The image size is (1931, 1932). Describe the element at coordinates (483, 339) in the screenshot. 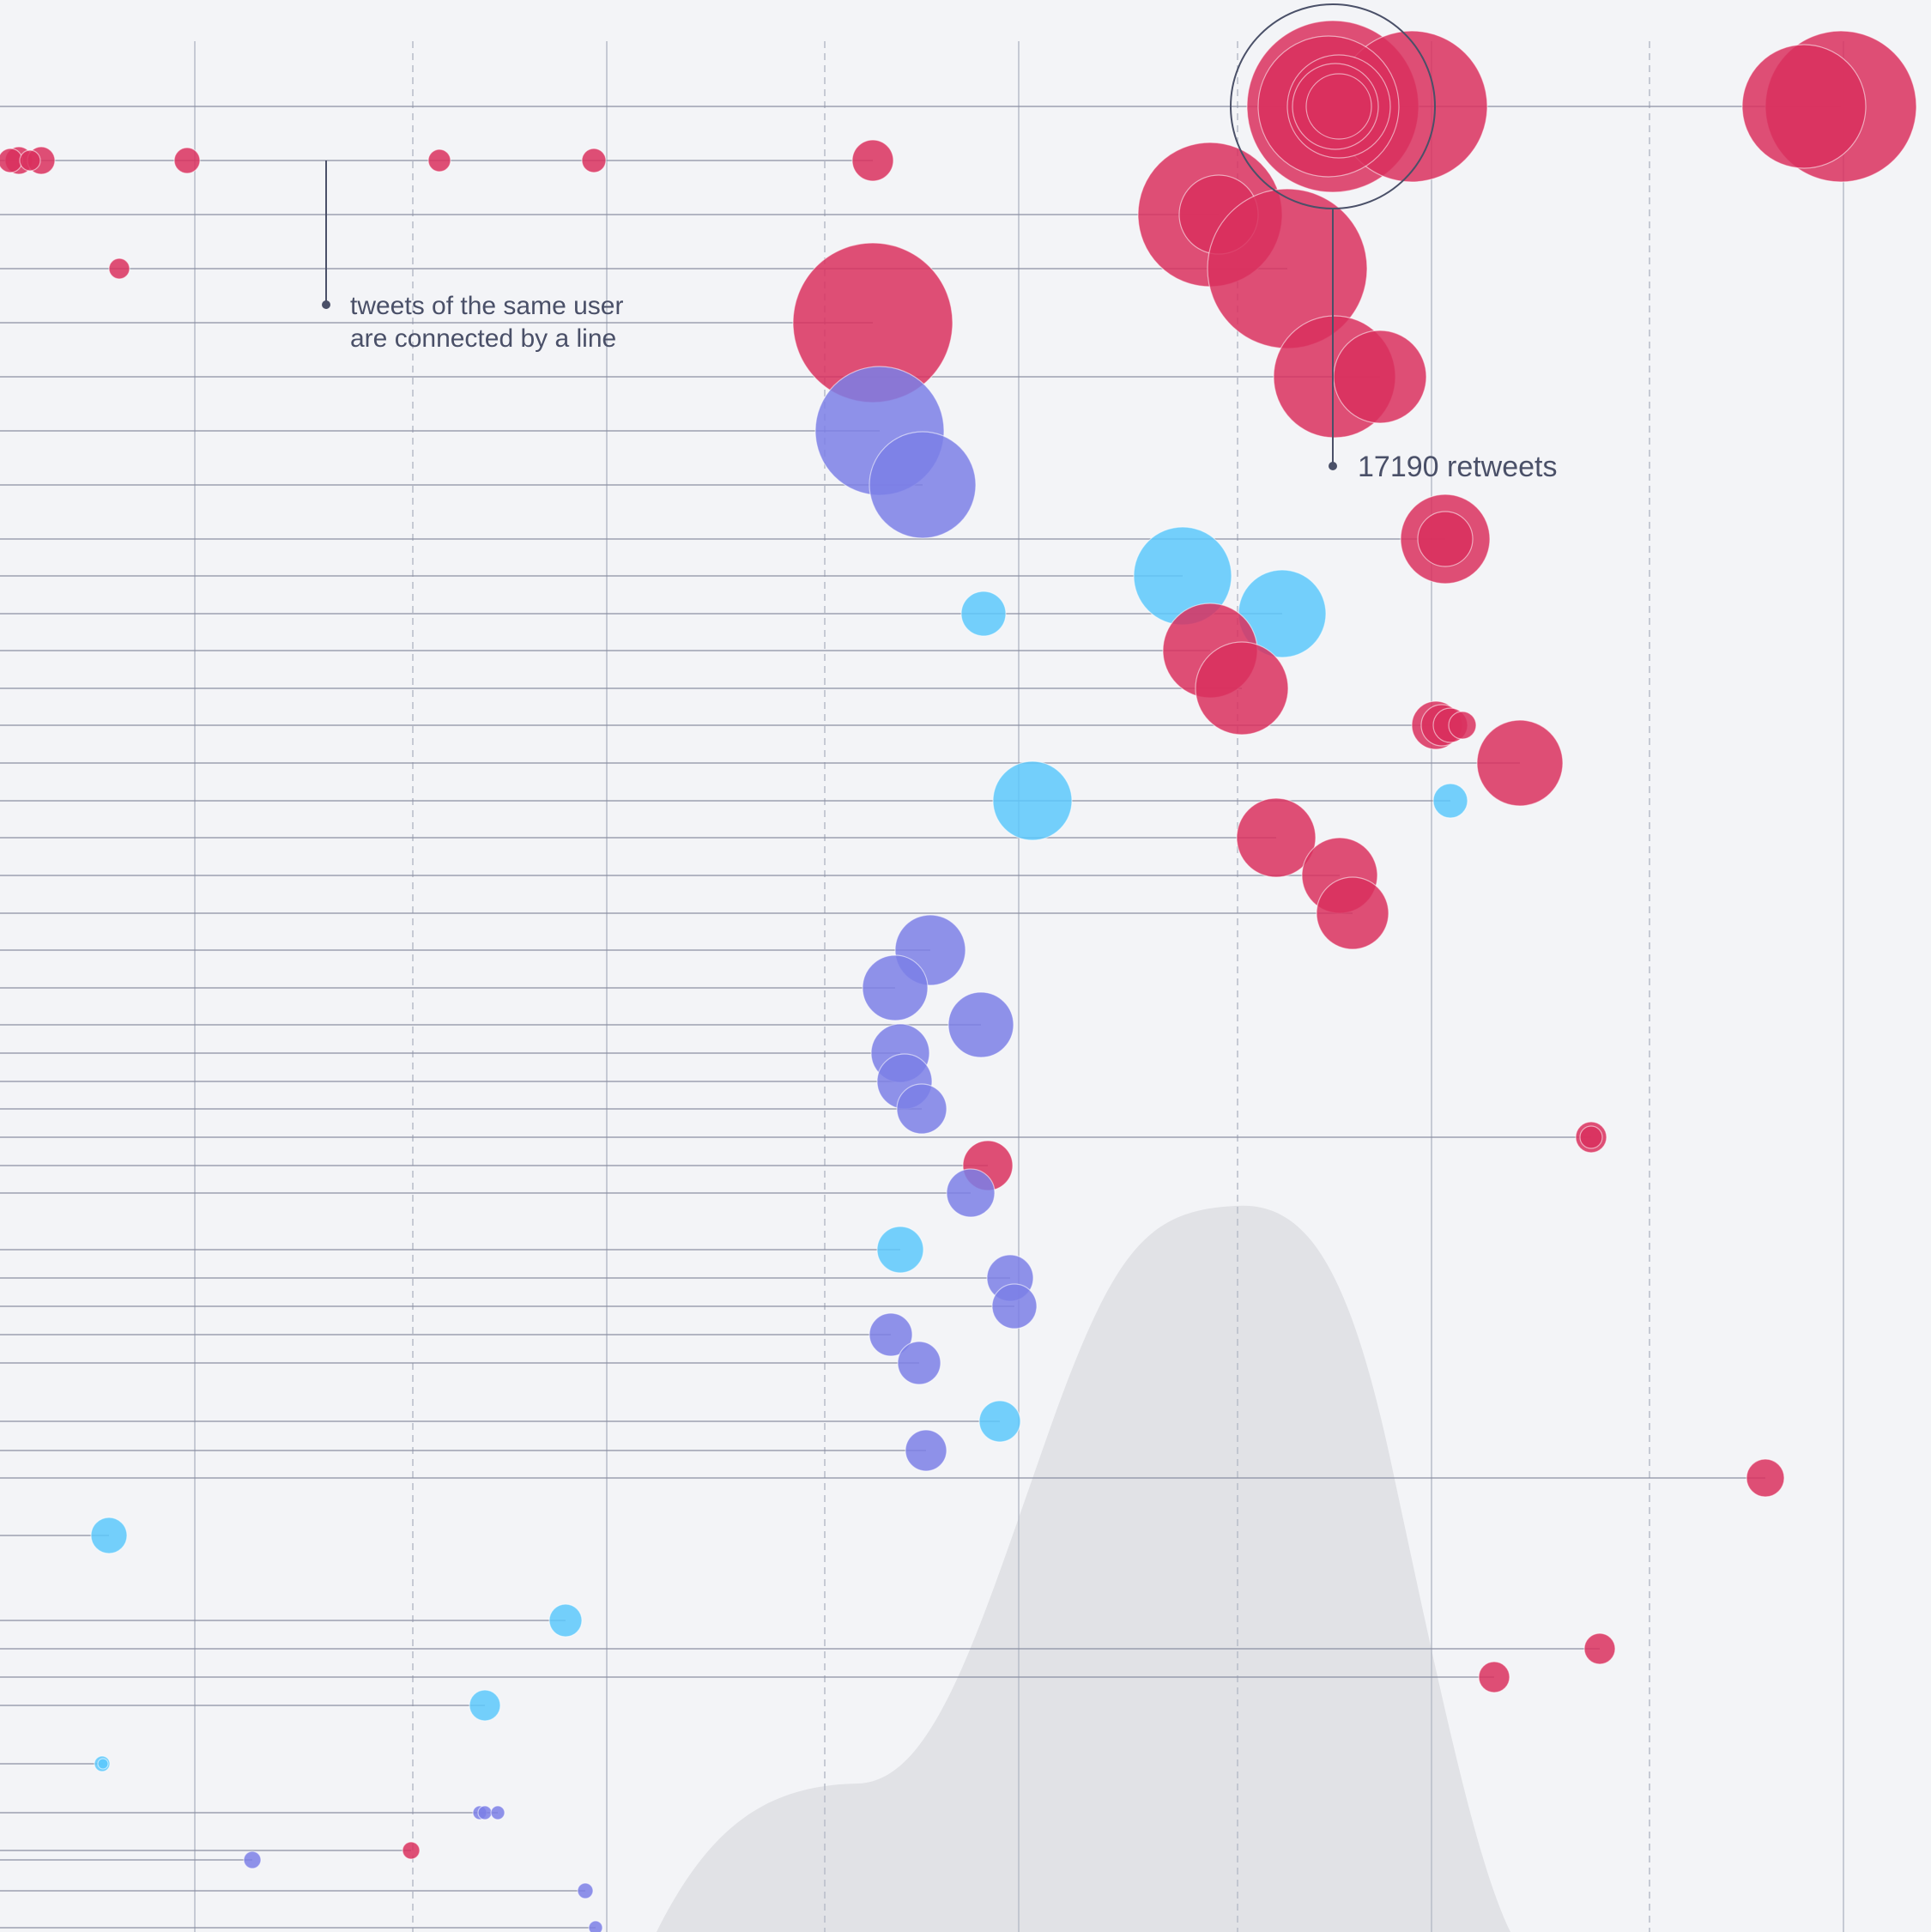

I see `same-user-annotation-text-line2: are connected by a line` at that location.